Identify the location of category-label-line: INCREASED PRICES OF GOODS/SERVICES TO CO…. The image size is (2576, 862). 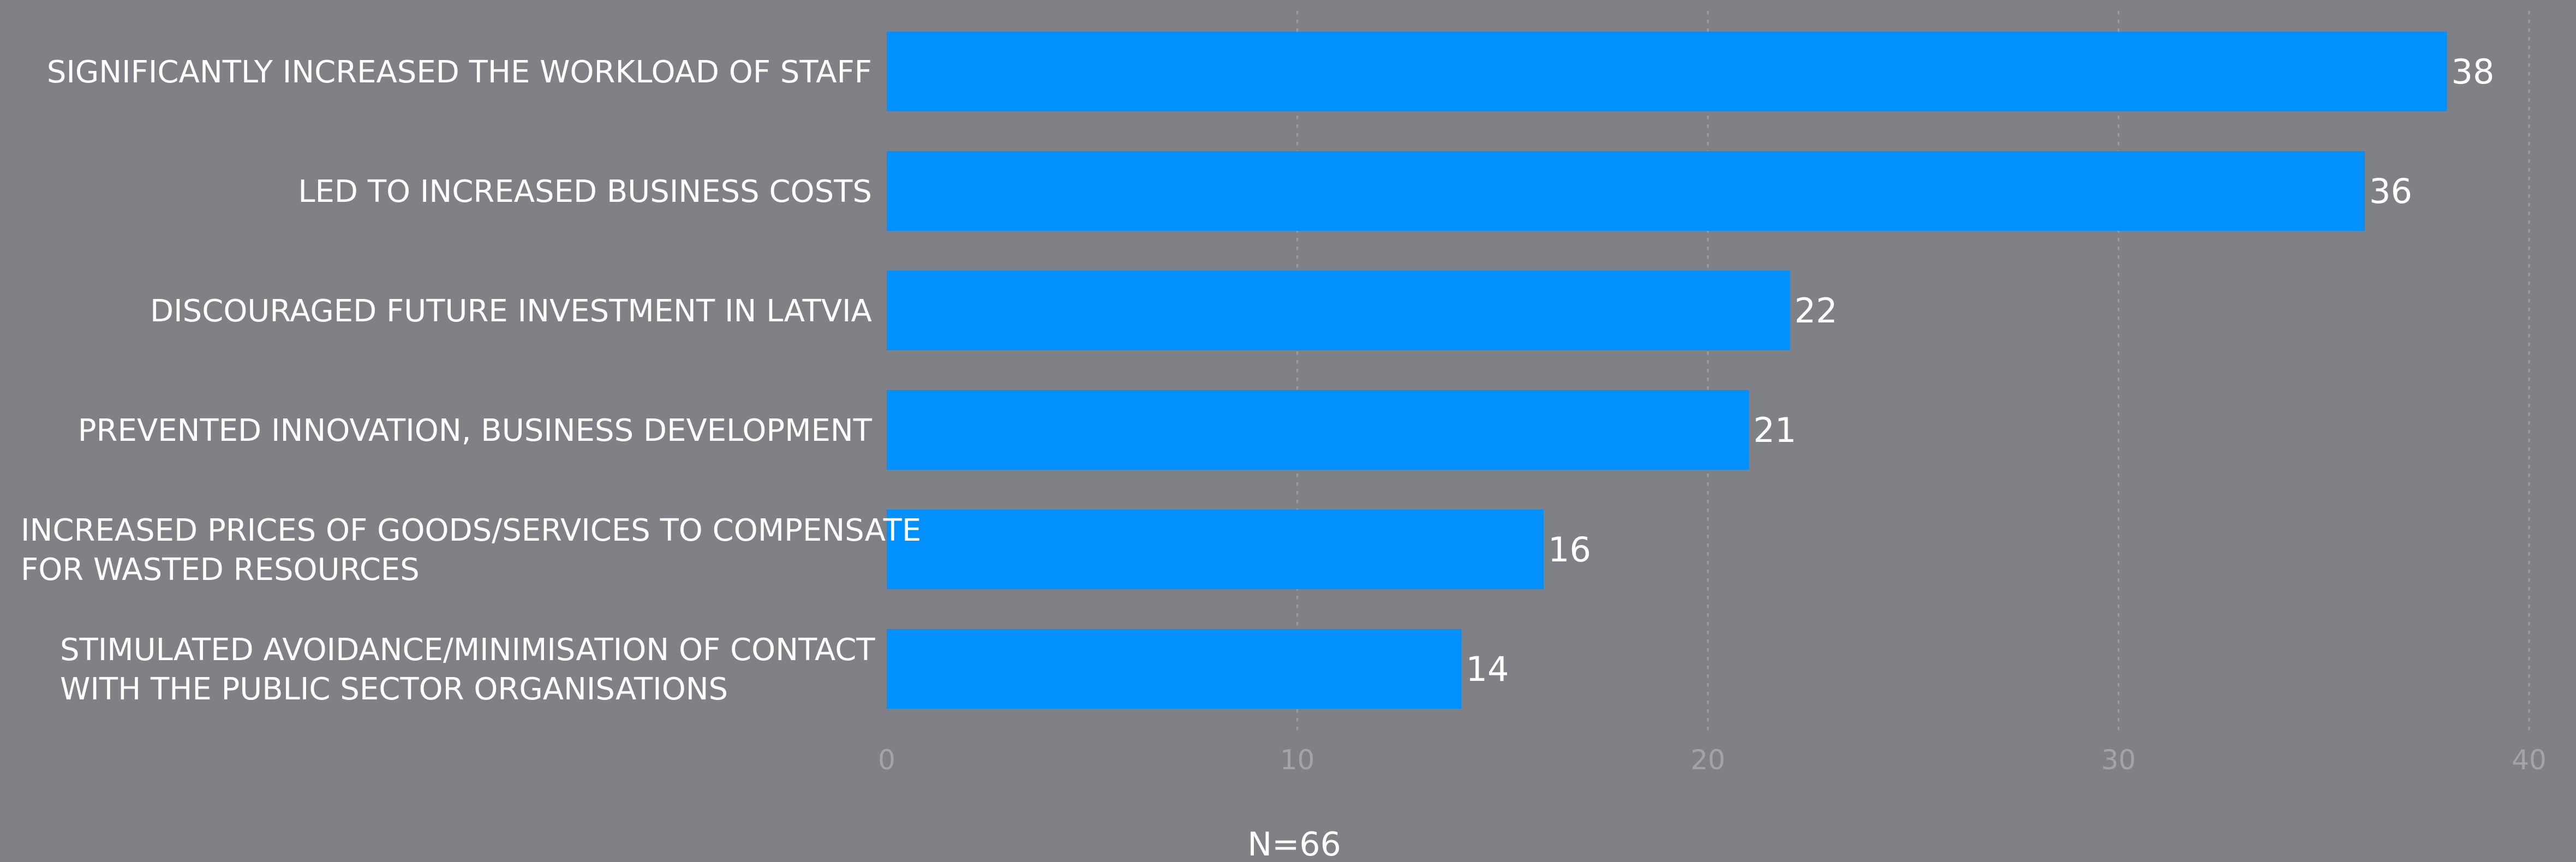
(471, 530).